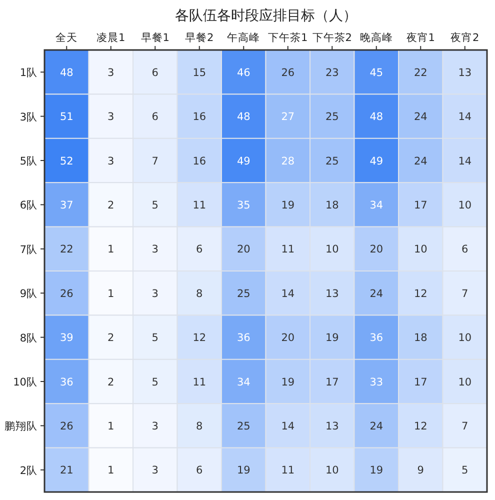 The image size is (495, 500). What do you see at coordinates (29, 162) in the screenshot?
I see `y-tick-label: 5队` at bounding box center [29, 162].